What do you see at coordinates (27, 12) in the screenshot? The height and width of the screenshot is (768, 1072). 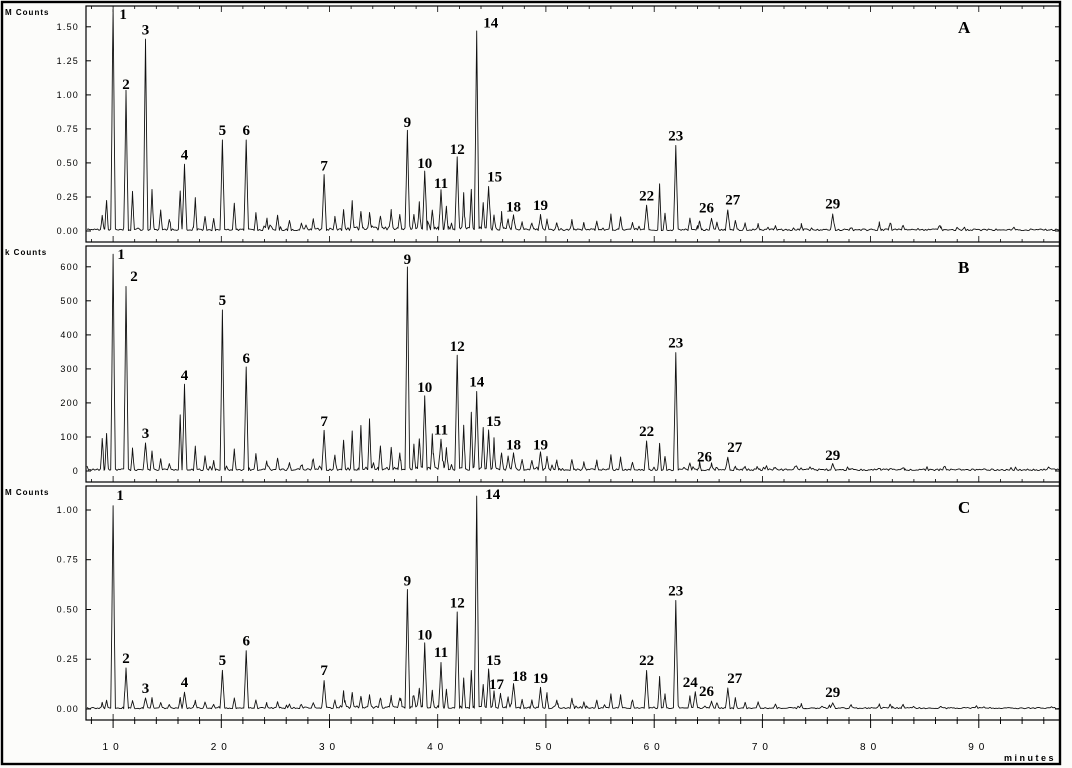 I see `panel-a-unit-label: M Counts` at bounding box center [27, 12].